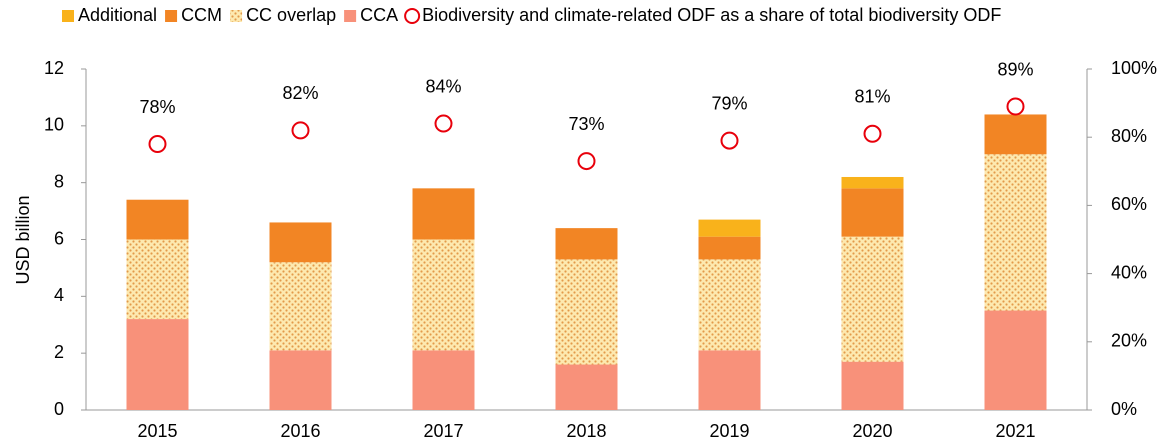 This screenshot has width=1164, height=444. I want to click on data-label: 82%, so click(300, 93).